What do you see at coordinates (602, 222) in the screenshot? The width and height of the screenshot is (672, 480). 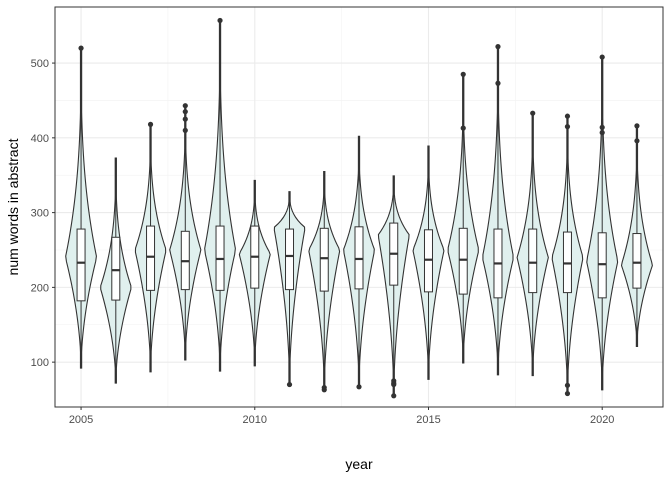 I see `violin-2020` at bounding box center [602, 222].